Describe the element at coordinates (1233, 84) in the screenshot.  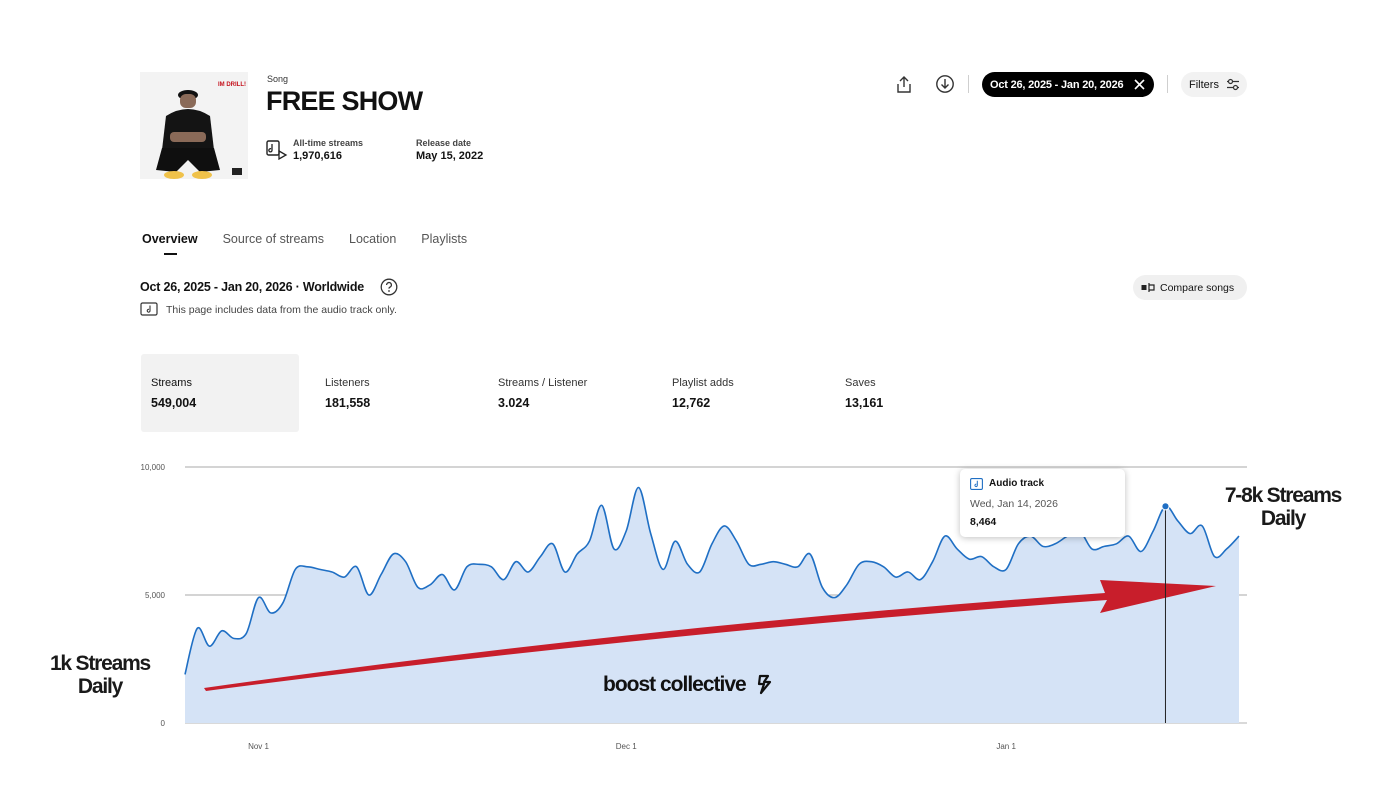
I see `sliders-icon` at that location.